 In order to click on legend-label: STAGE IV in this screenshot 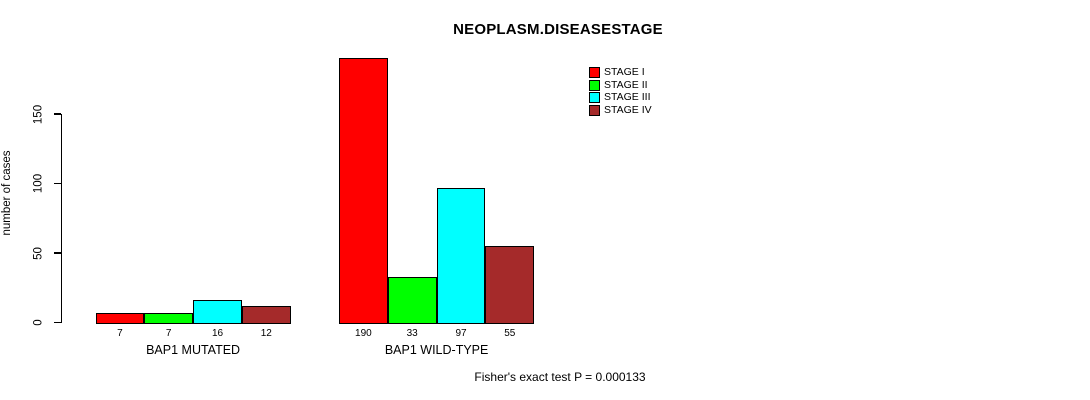, I will do `click(628, 109)`.